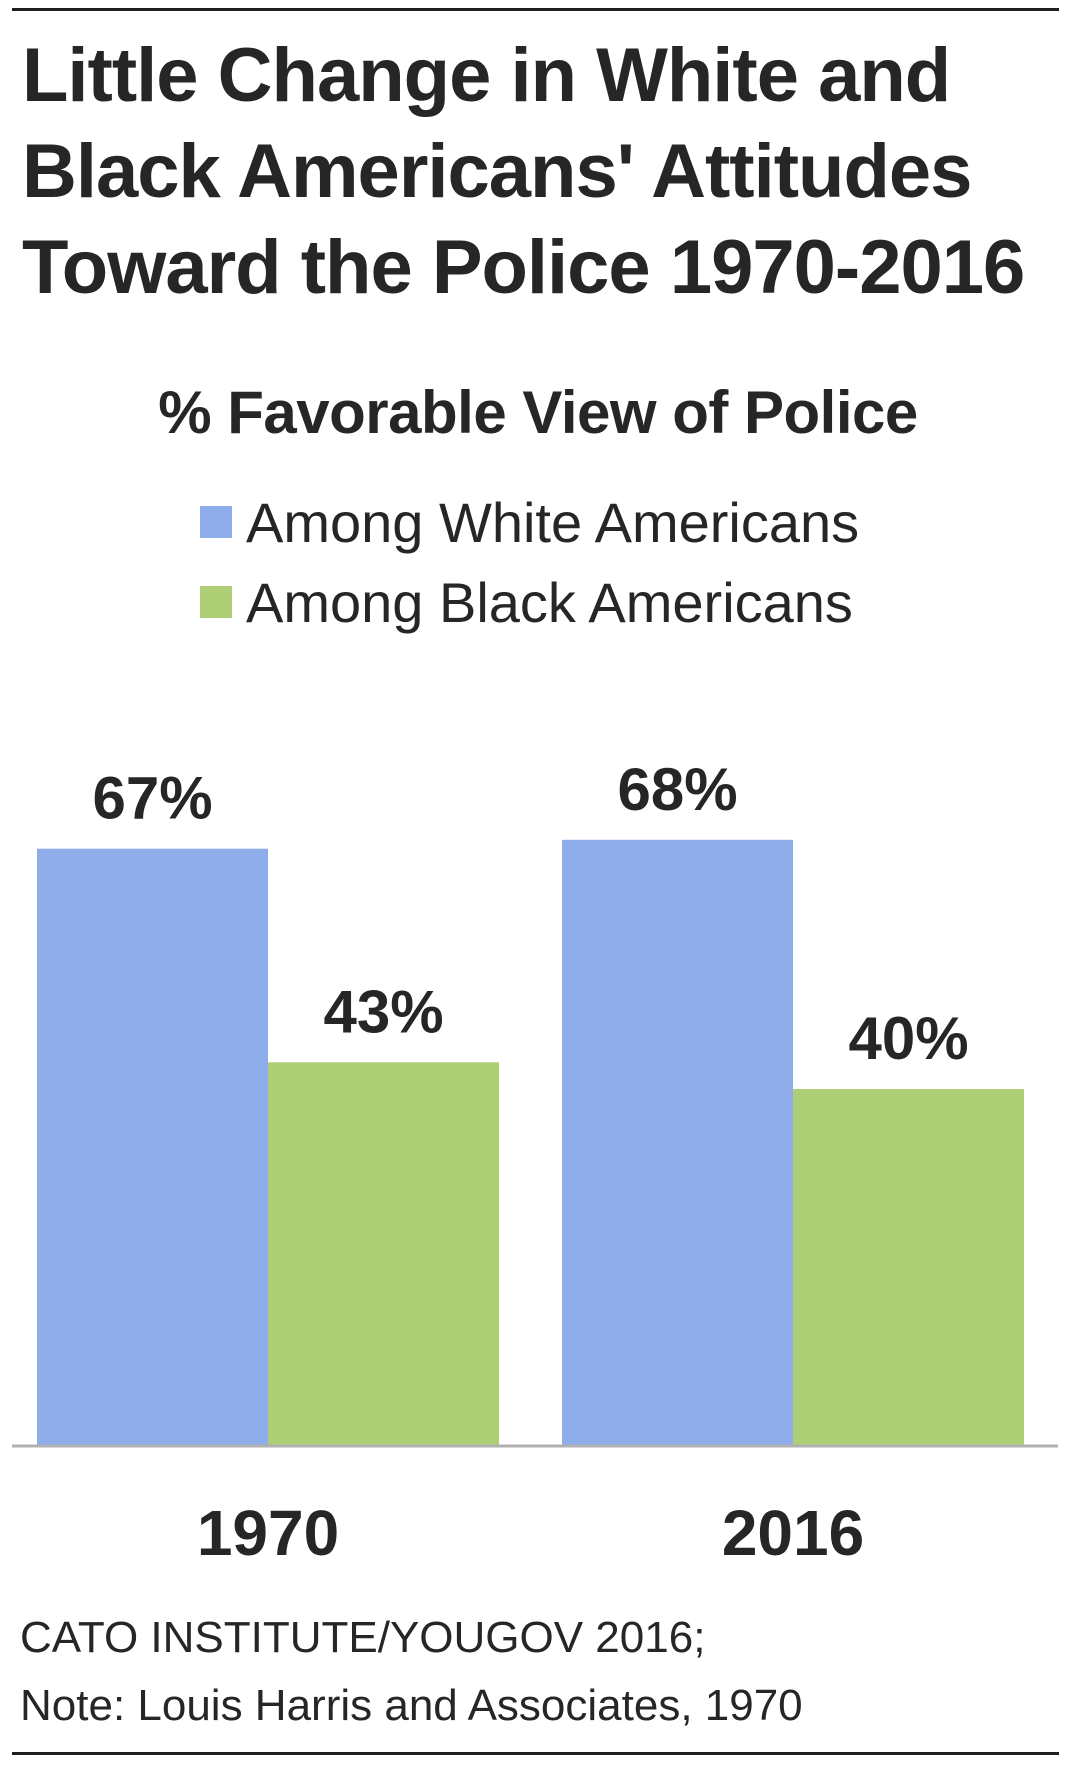  What do you see at coordinates (677, 789) in the screenshot?
I see `data-label-2016-white-americans: 68%` at bounding box center [677, 789].